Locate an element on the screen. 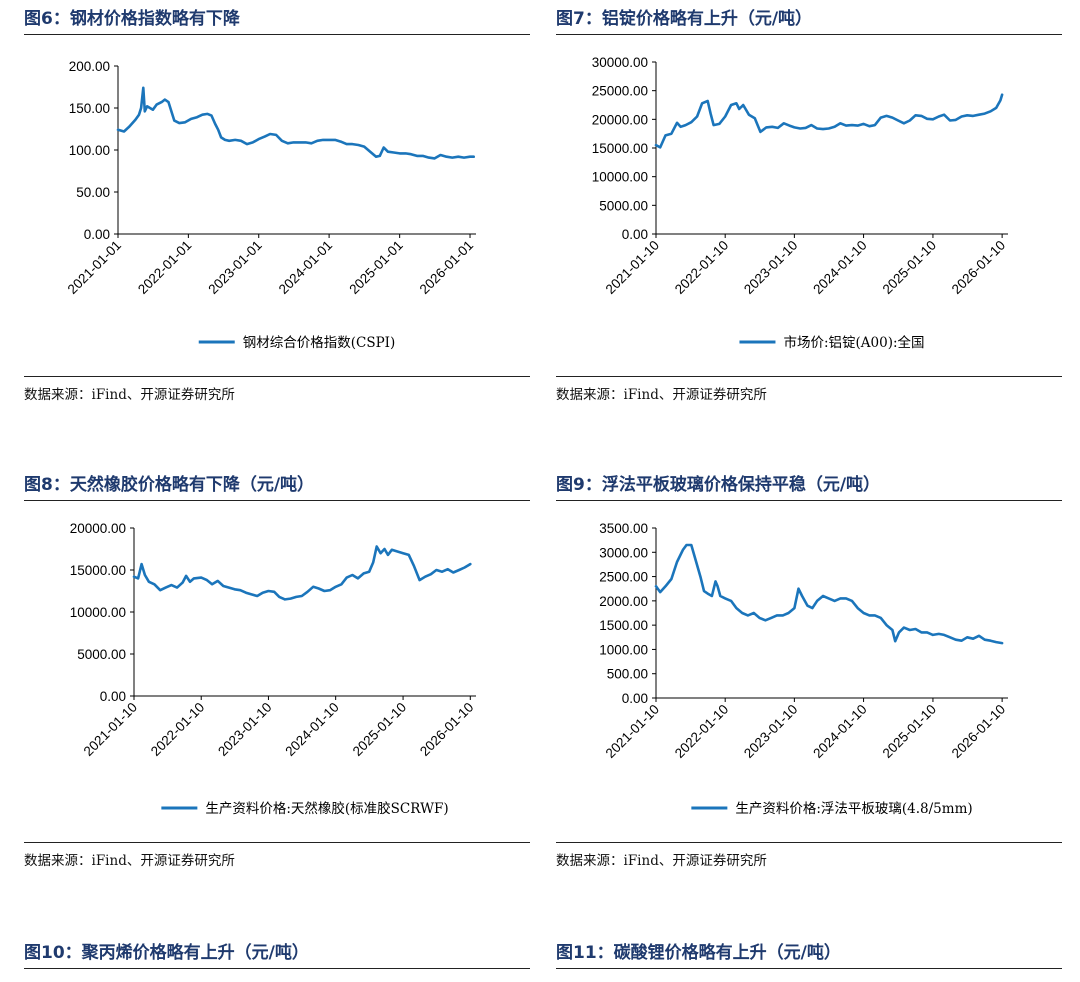 This screenshot has height=982, width=1080. x-tick-label: 2024-01-01 is located at coordinates (305, 267).